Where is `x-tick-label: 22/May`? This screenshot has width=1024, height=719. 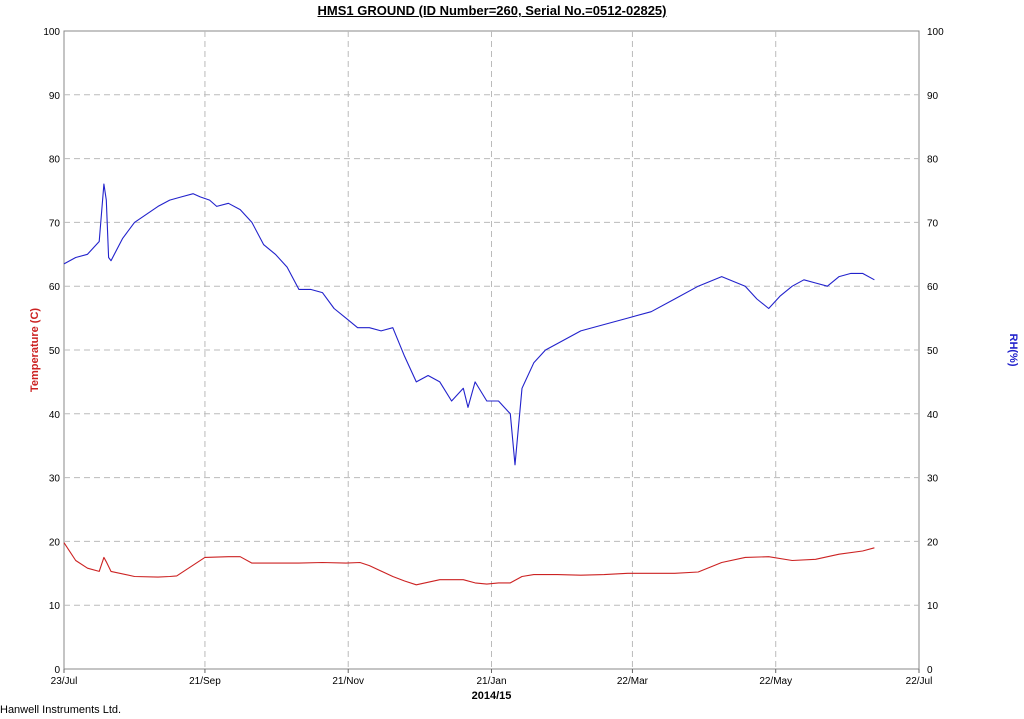 x-tick-label: 22/May is located at coordinates (775, 681).